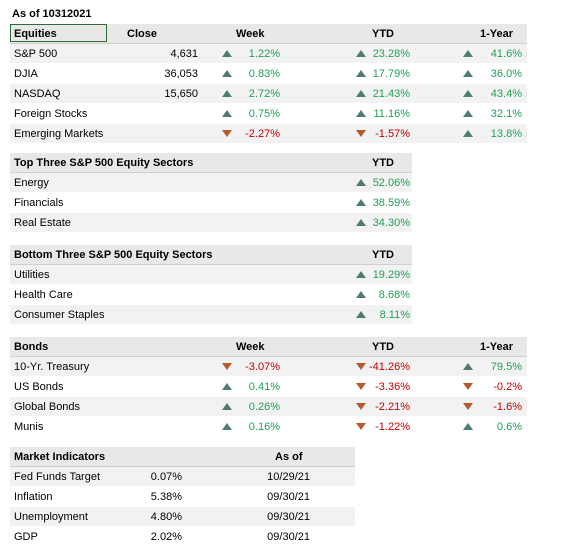  What do you see at coordinates (506, 134) in the screenshot?
I see `year-value: 13.8%` at bounding box center [506, 134].